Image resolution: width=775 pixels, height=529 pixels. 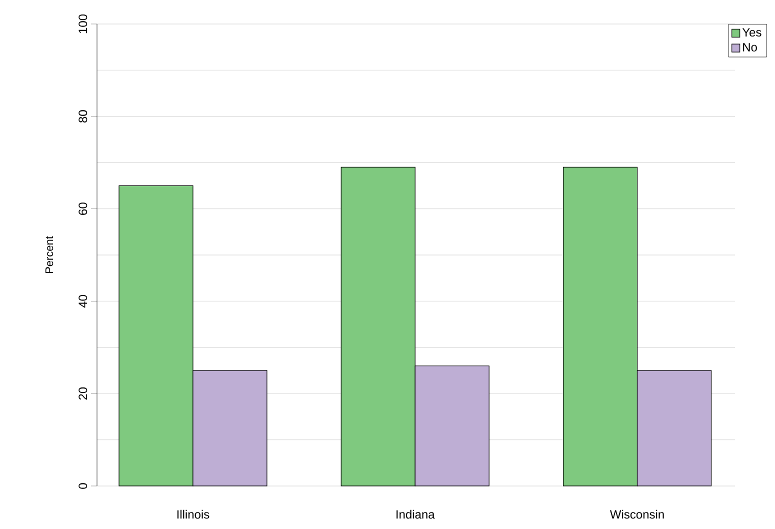 I want to click on y-tick-label: 60, so click(x=83, y=208).